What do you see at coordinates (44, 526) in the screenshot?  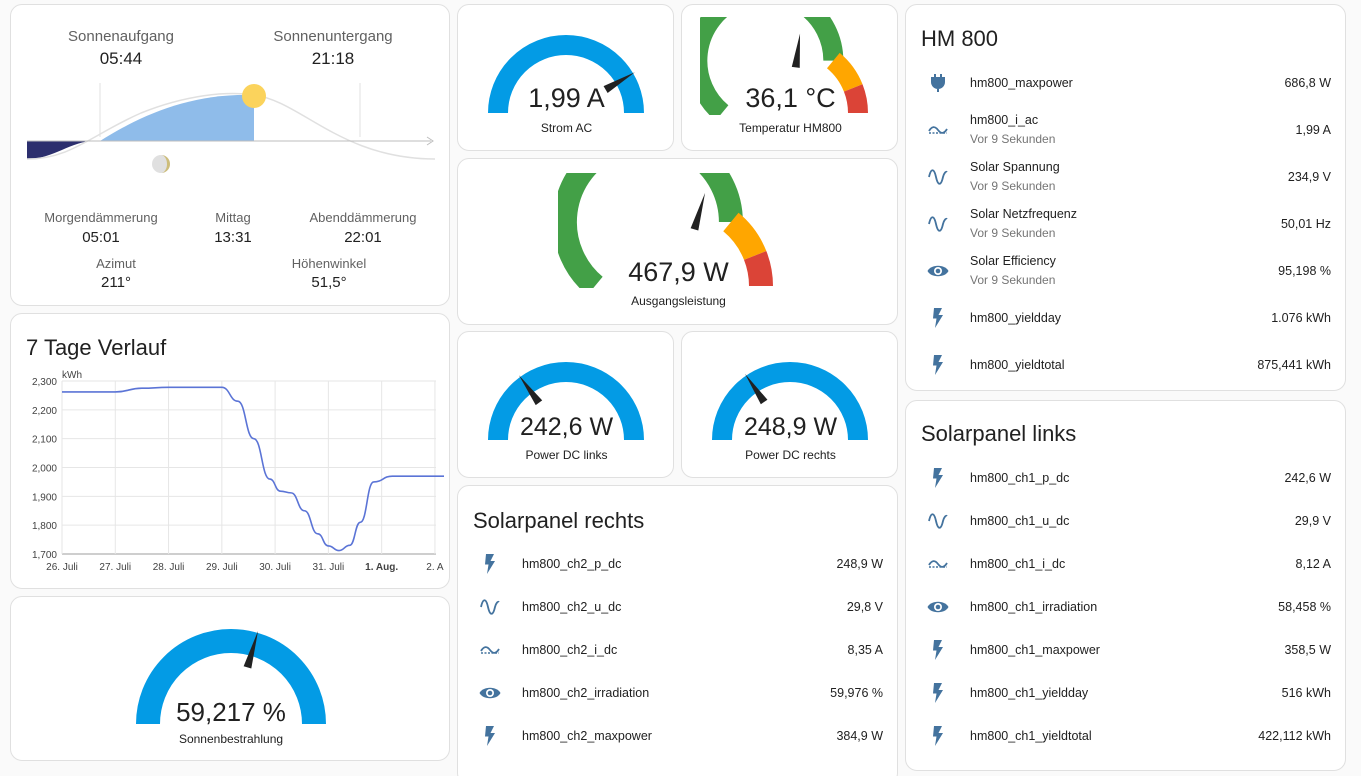 I see `y-tick-label: 1,800` at bounding box center [44, 526].